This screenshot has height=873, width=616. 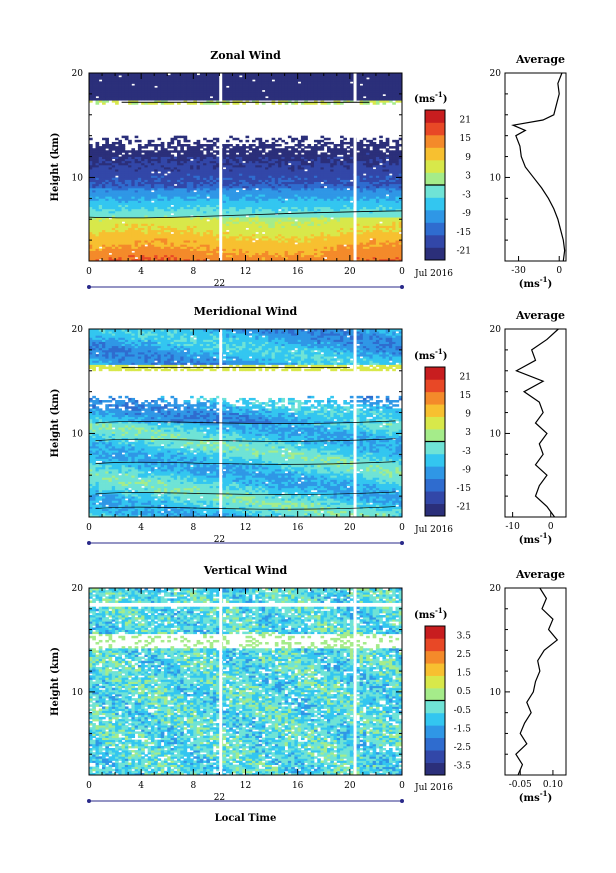 What do you see at coordinates (245, 55) in the screenshot?
I see `panel-title: Zonal Wind` at bounding box center [245, 55].